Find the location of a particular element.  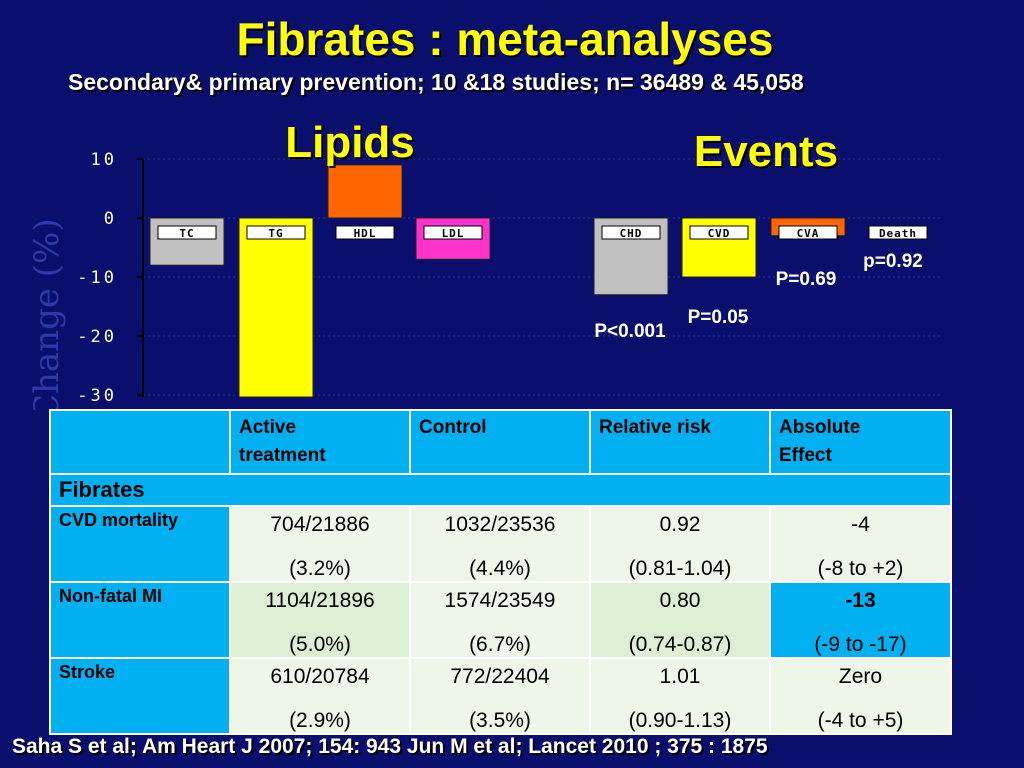

y-tick-label: 0 is located at coordinates (110, 219).